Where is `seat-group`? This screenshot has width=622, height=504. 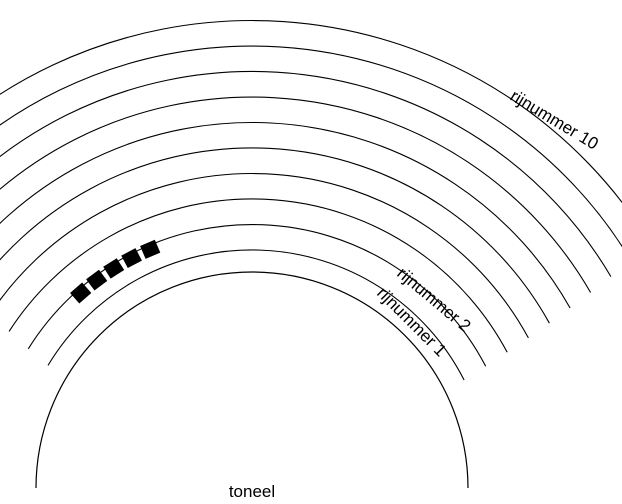
seat-group is located at coordinates (115, 271).